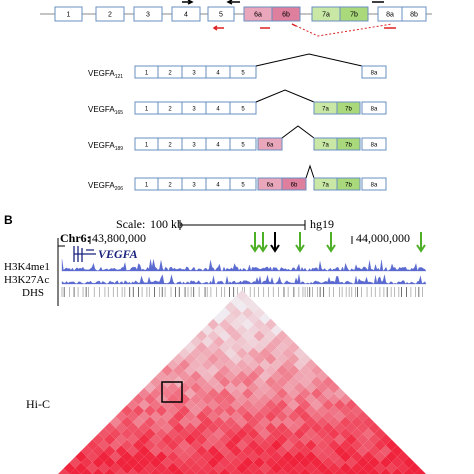  I want to click on isoform-sub: 121, so click(119, 77).